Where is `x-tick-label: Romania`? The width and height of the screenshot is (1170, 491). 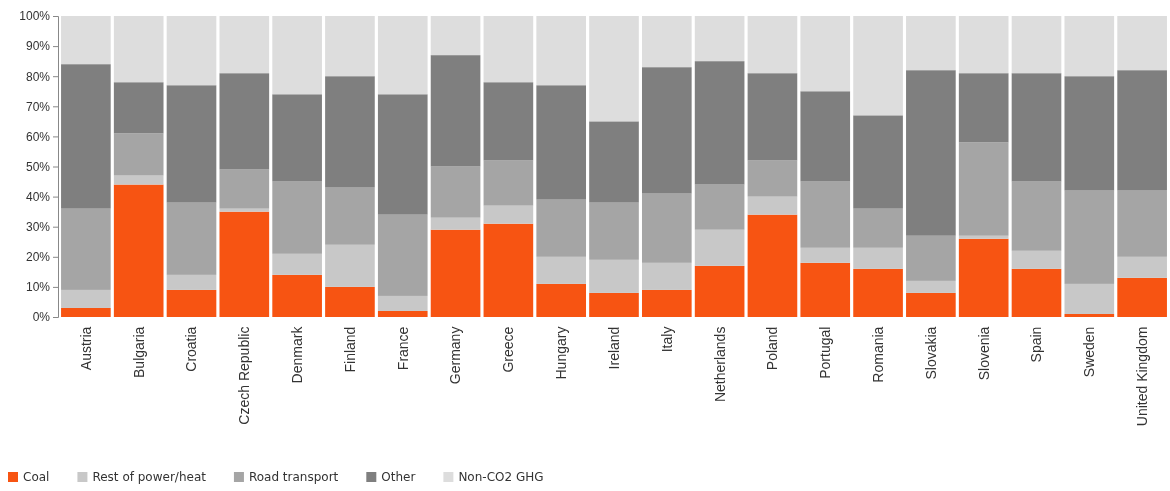 x-tick-label: Romania is located at coordinates (877, 354).